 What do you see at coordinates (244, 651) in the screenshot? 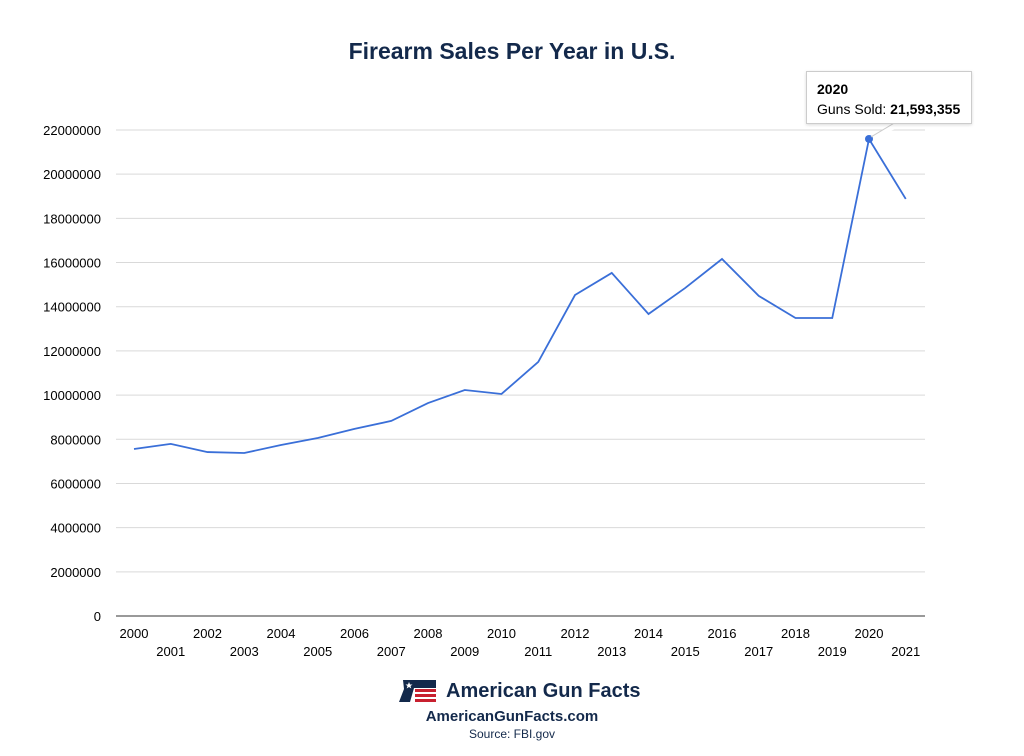
I see `x-tick-label: 2003` at bounding box center [244, 651].